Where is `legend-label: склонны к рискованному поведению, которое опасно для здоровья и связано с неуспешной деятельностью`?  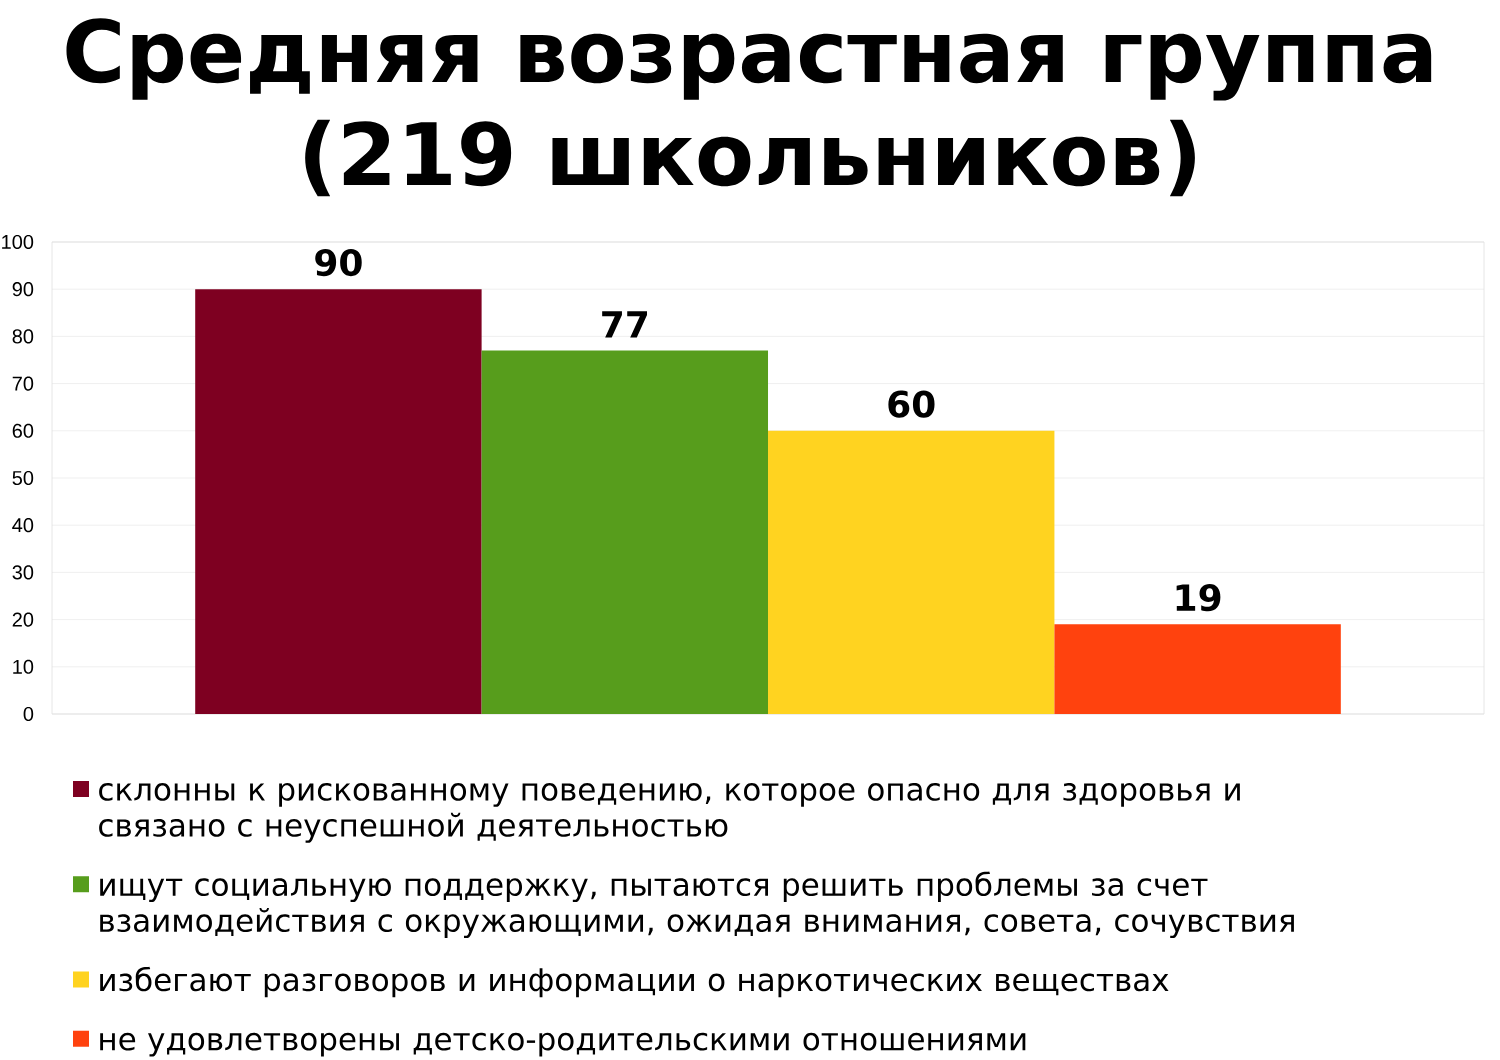 legend-label: склонны к рискованному поведению, которое опасно для здоровья и связано с неуспешной деятельностью is located at coordinates (669, 813).